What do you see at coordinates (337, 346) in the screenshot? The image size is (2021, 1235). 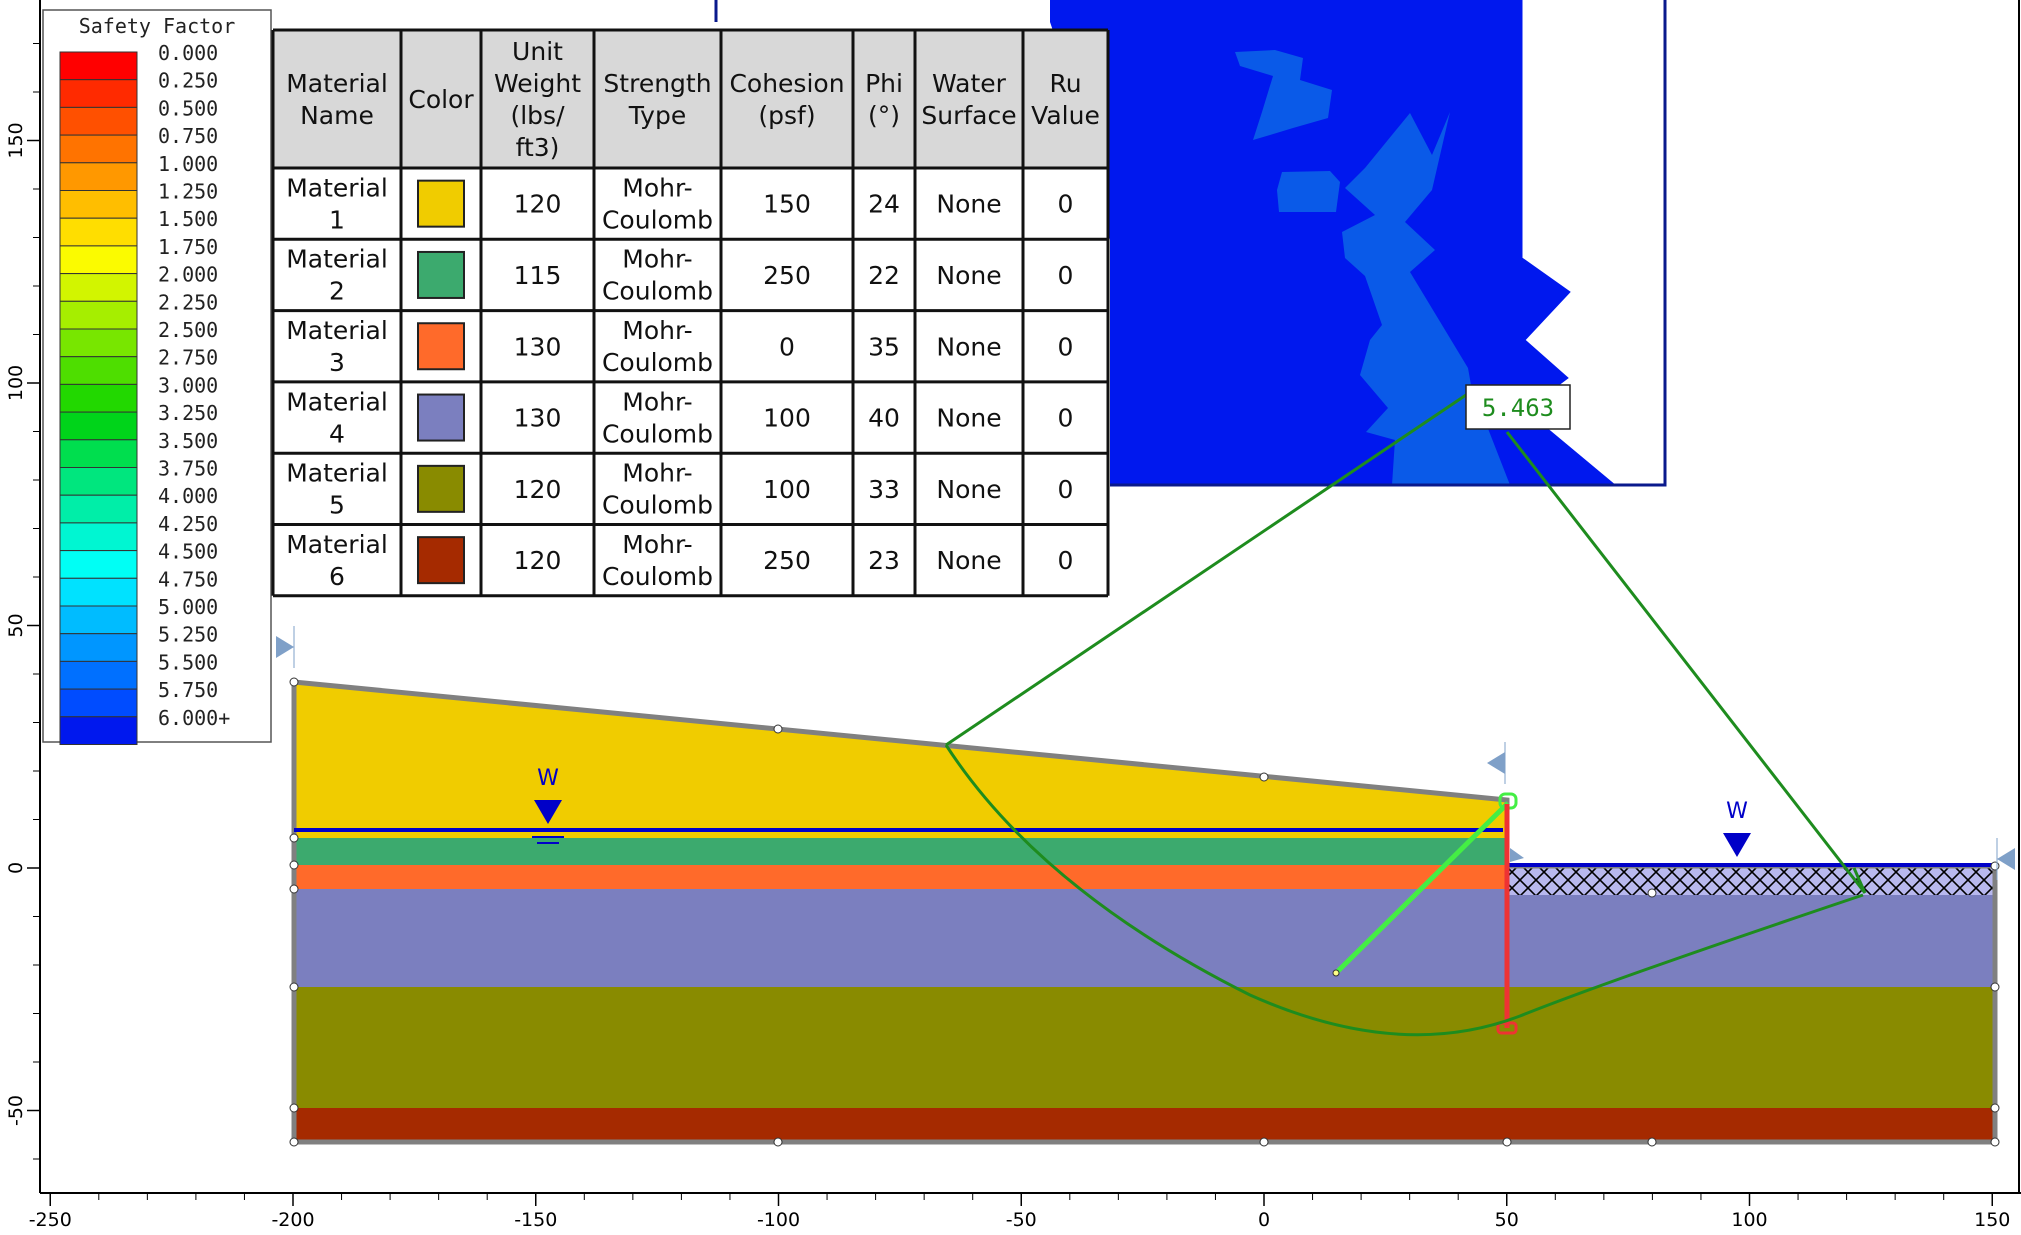 I see `table-cell-text: Material 3` at bounding box center [337, 346].